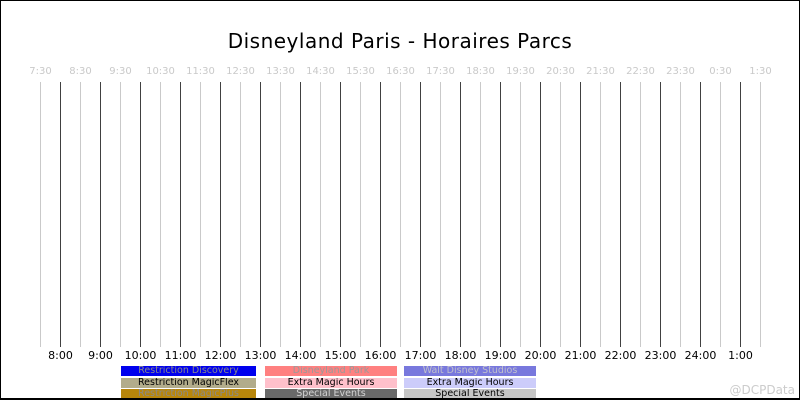 Image resolution: width=800 pixels, height=400 pixels. Describe the element at coordinates (220, 355) in the screenshot. I see `x-axis-bottom-tick-label: 12:00` at that location.